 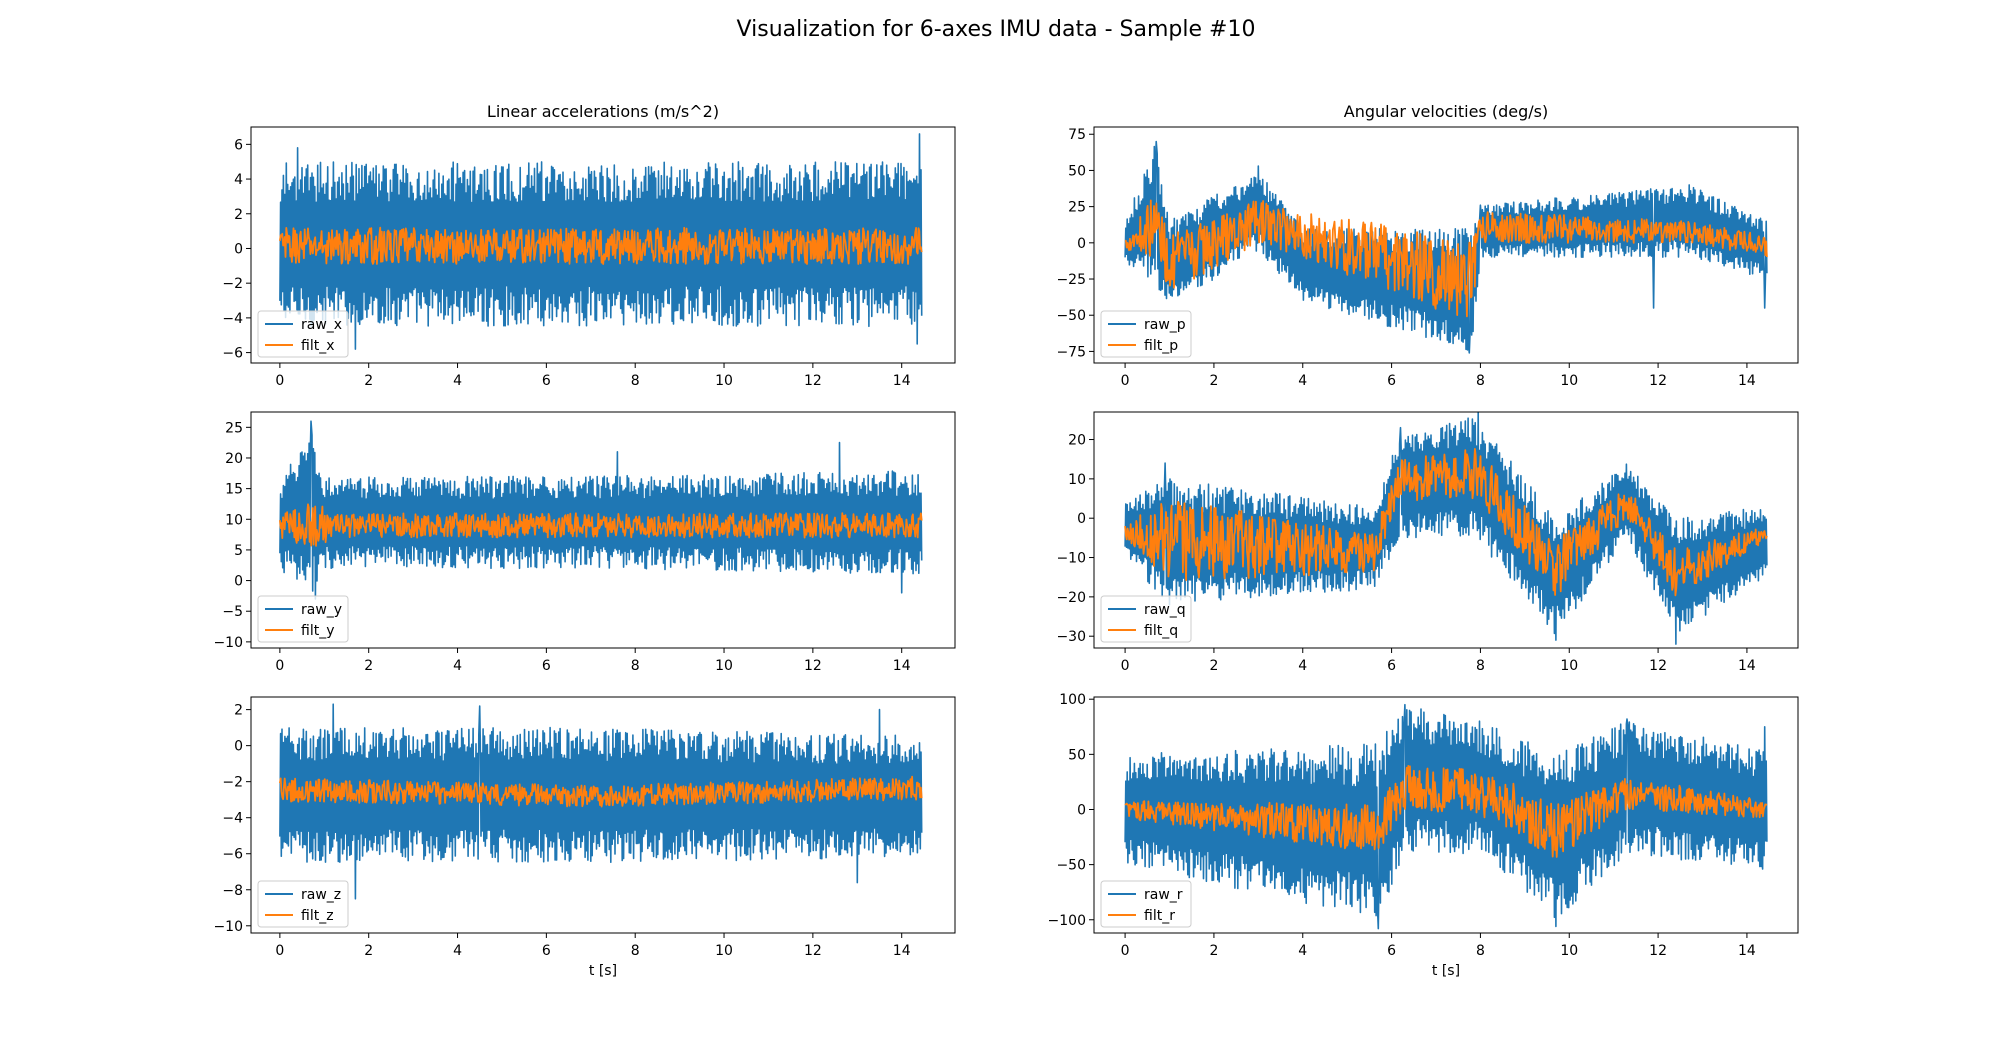 I want to click on y-tick-label: −30, so click(x=1071, y=637).